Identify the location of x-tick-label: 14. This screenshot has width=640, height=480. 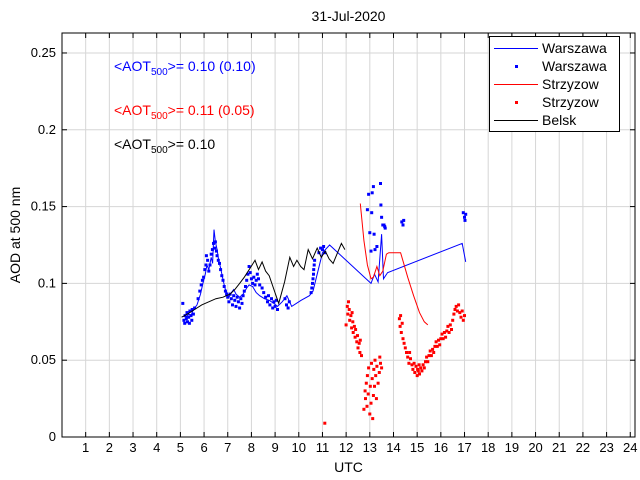
(393, 447).